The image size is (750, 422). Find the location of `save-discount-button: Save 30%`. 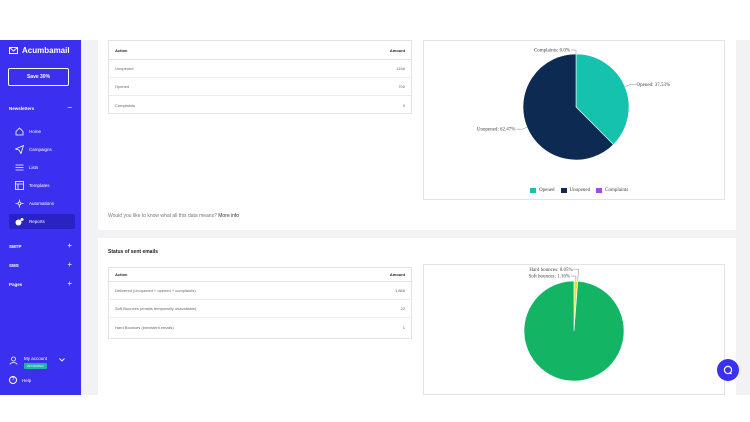

save-discount-button: Save 30% is located at coordinates (38, 77).